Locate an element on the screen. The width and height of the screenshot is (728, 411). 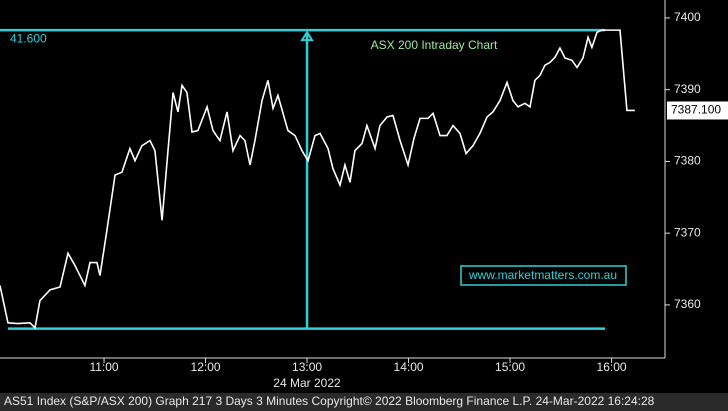
chart-title: ASX 200 Intraday Chart is located at coordinates (434, 45).